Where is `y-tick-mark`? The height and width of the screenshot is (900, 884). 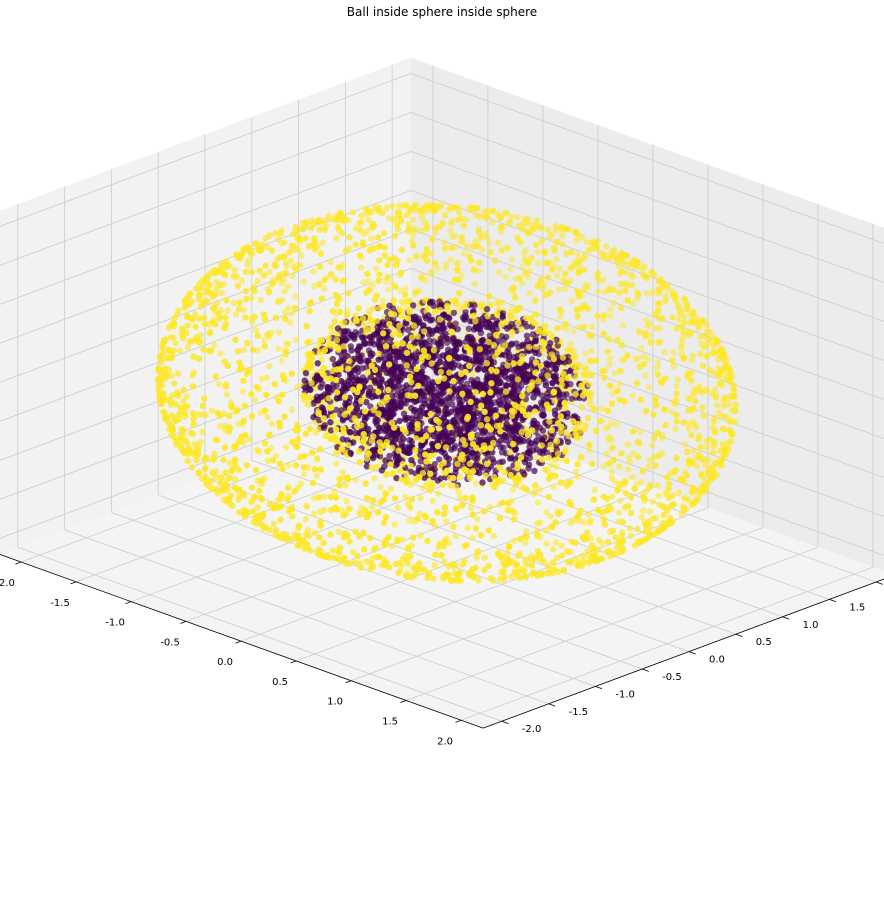
y-tick-mark is located at coordinates (692, 653).